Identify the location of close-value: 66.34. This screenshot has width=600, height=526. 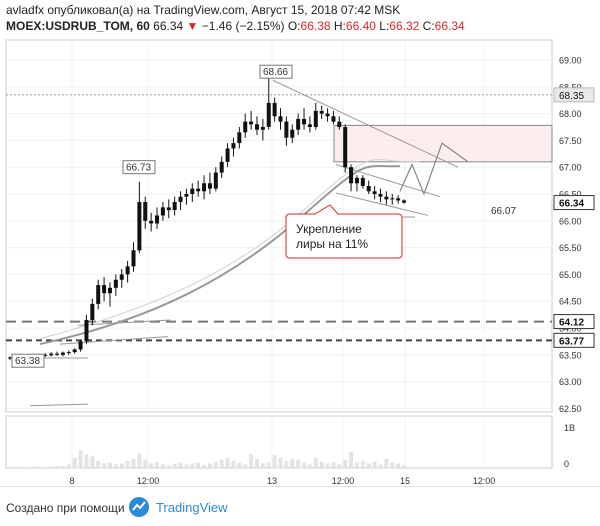
(449, 26).